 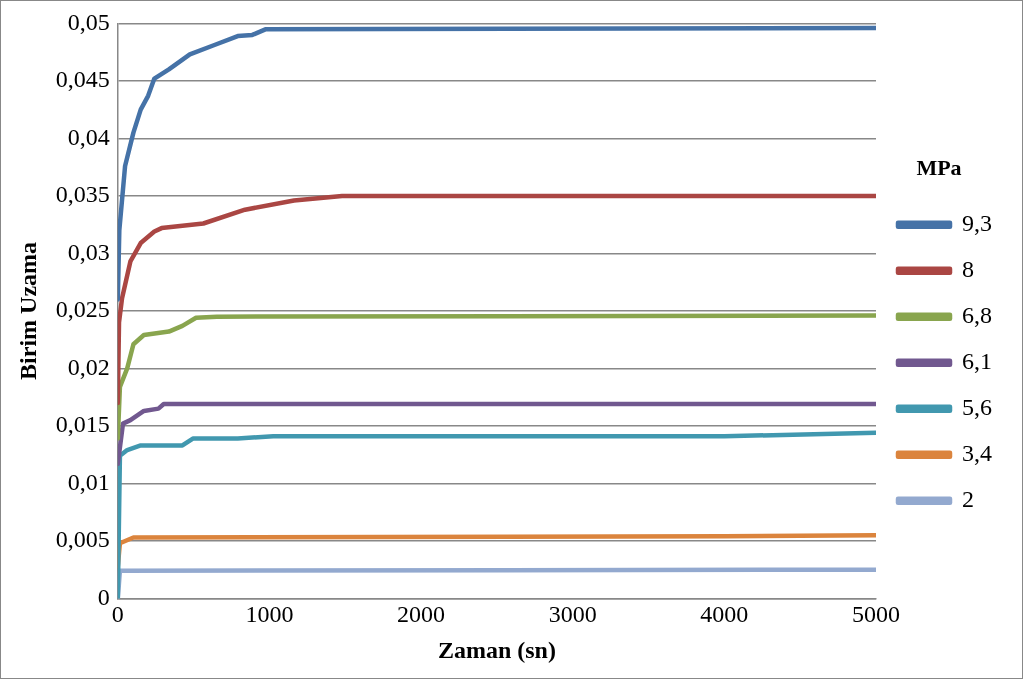 What do you see at coordinates (88, 251) in the screenshot?
I see `y-tick-label: 0,03` at bounding box center [88, 251].